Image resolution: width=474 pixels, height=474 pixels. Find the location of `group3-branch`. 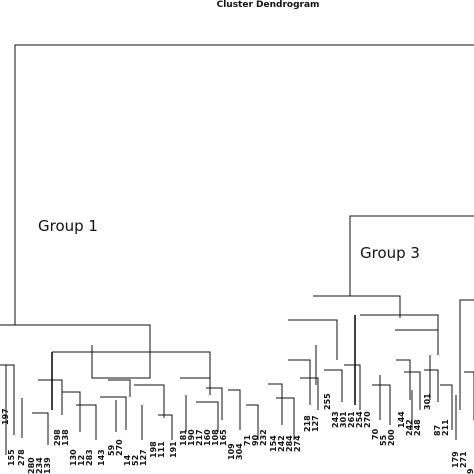

group3-branch is located at coordinates (411, 255).